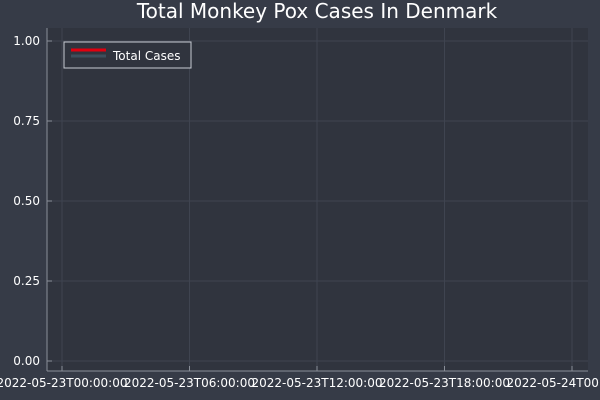 The height and width of the screenshot is (400, 600). Describe the element at coordinates (317, 11) in the screenshot. I see `chart-title: Total Monkey Pox Cases In Denmark` at that location.